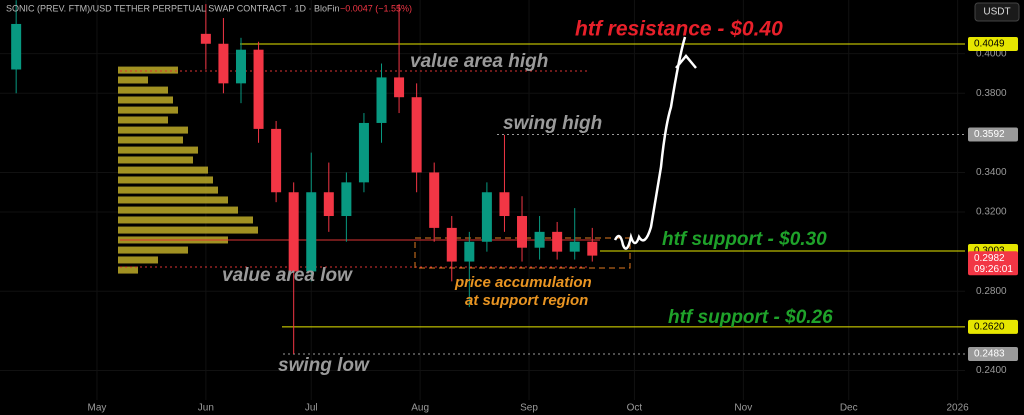 The width and height of the screenshot is (1024, 415). I want to click on level-label: 0.2483, so click(989, 354).